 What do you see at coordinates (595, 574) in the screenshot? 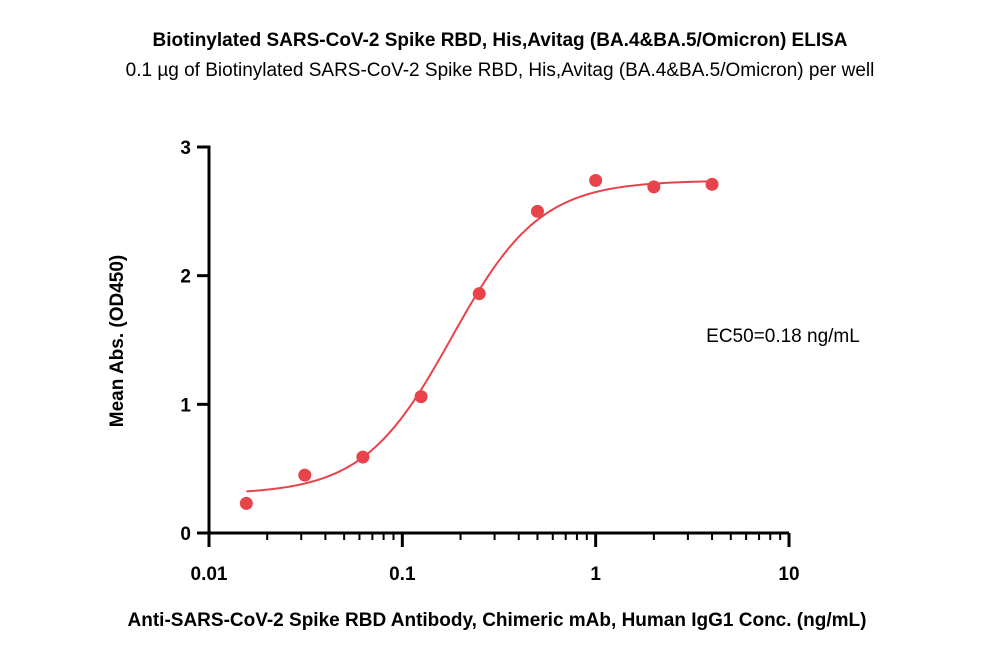
I see `x-tick-label: 1` at bounding box center [595, 574].